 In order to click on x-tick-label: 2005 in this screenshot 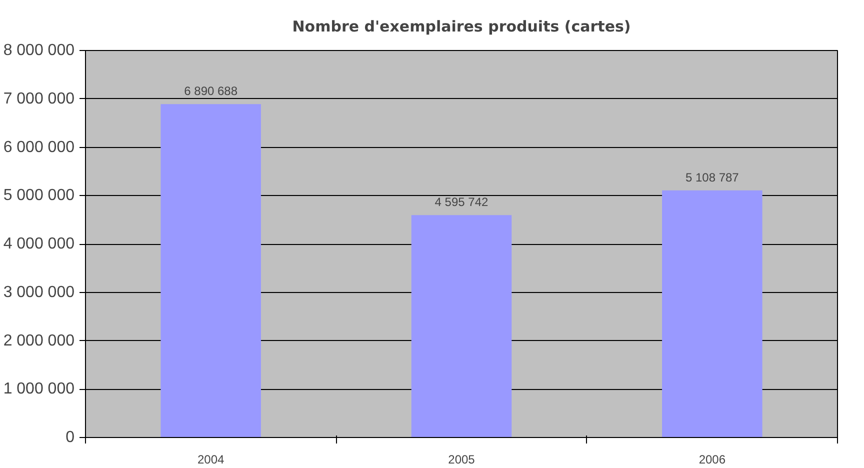, I will do `click(462, 459)`.